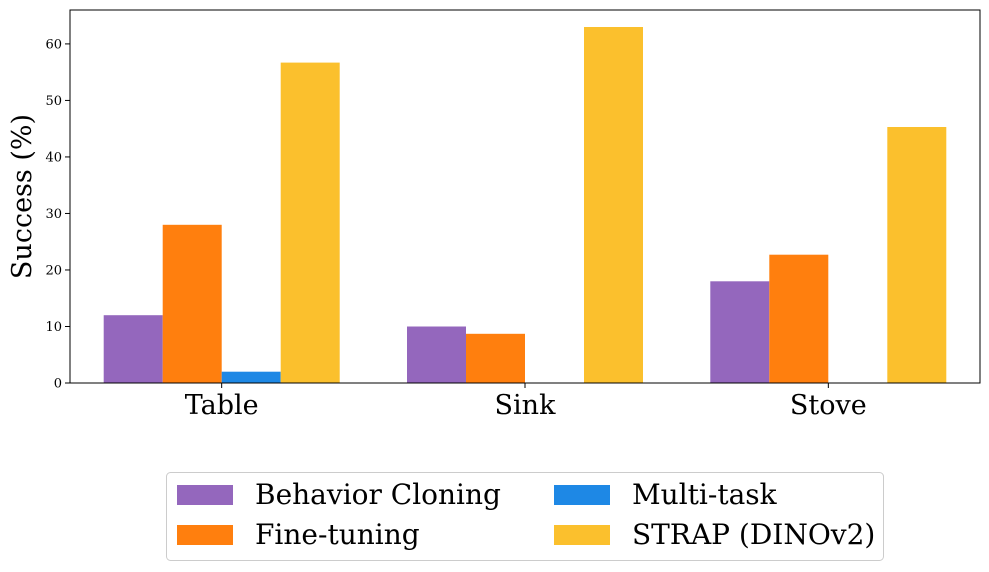 This screenshot has height=572, width=989. I want to click on legend-frame, so click(525, 516).